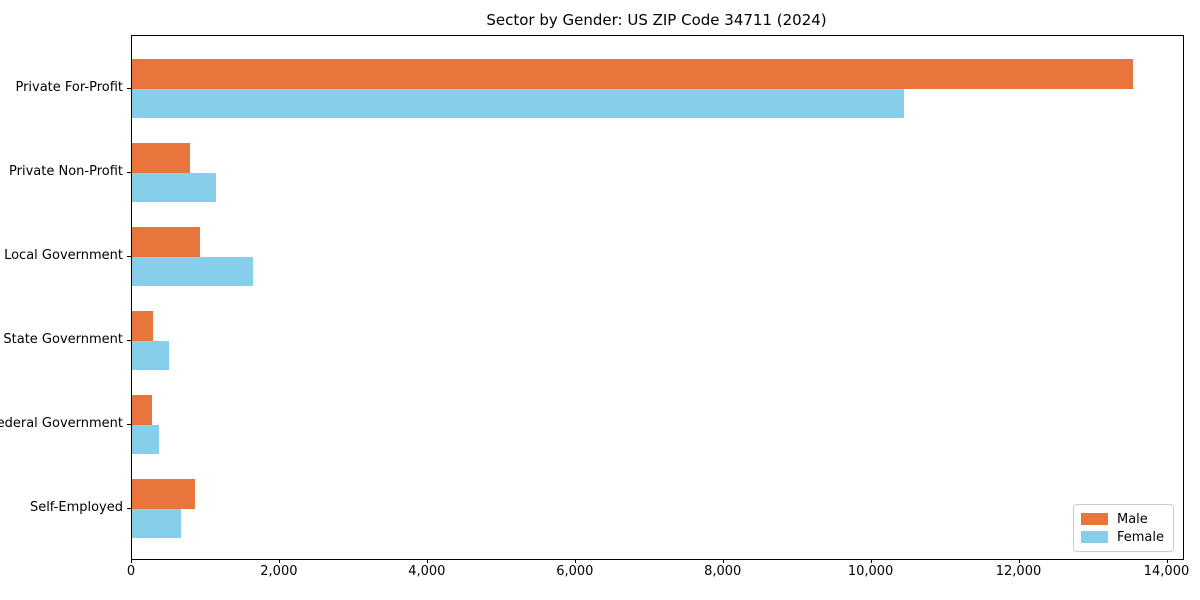  What do you see at coordinates (870, 571) in the screenshot?
I see `x-tick-label: 10,000` at bounding box center [870, 571].